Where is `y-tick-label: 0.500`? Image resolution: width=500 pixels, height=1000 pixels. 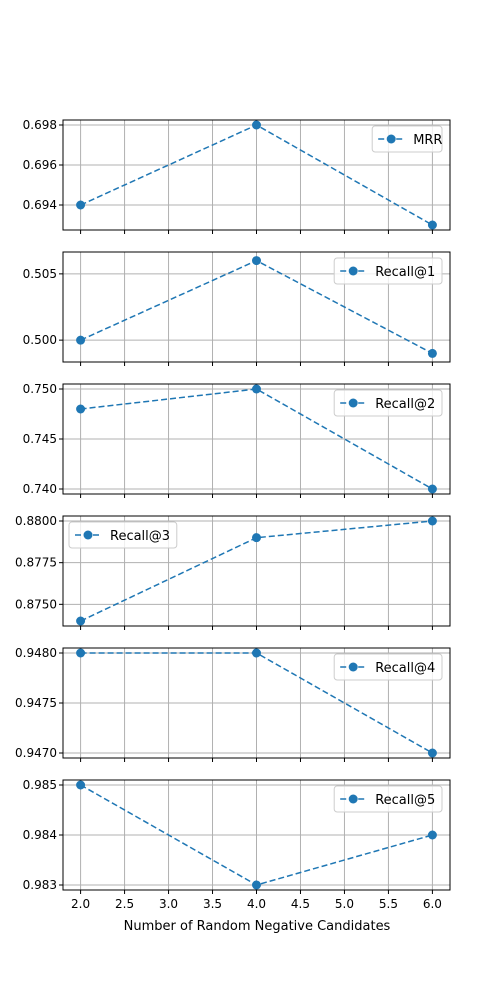 y-tick-label: 0.500 is located at coordinates (40, 340).